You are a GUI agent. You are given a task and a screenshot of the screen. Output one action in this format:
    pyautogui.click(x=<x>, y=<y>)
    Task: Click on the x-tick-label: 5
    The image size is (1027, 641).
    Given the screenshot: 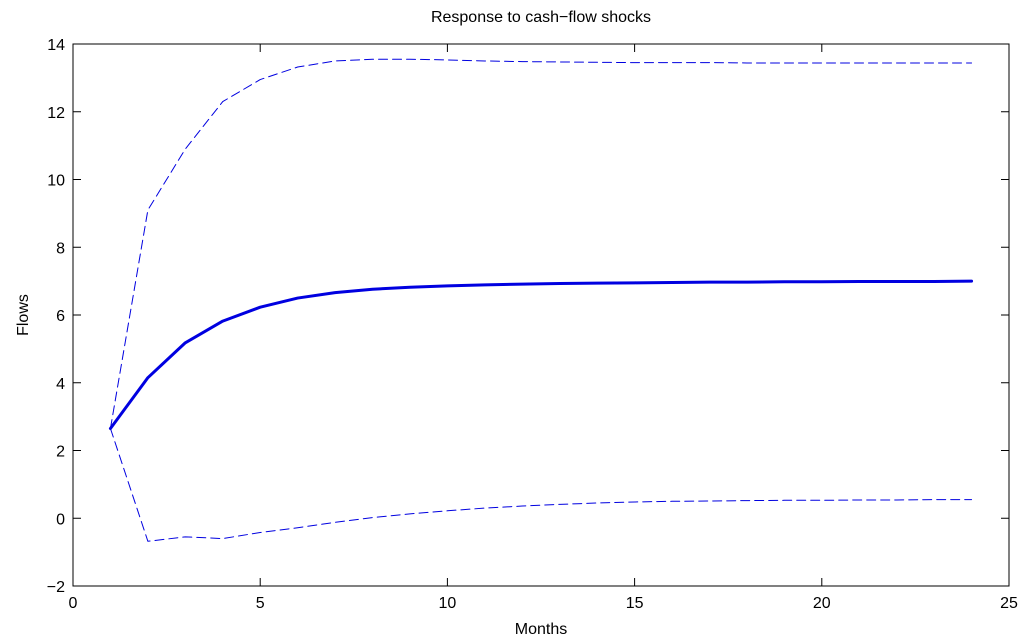 What is the action you would take?
    pyautogui.click(x=260, y=603)
    